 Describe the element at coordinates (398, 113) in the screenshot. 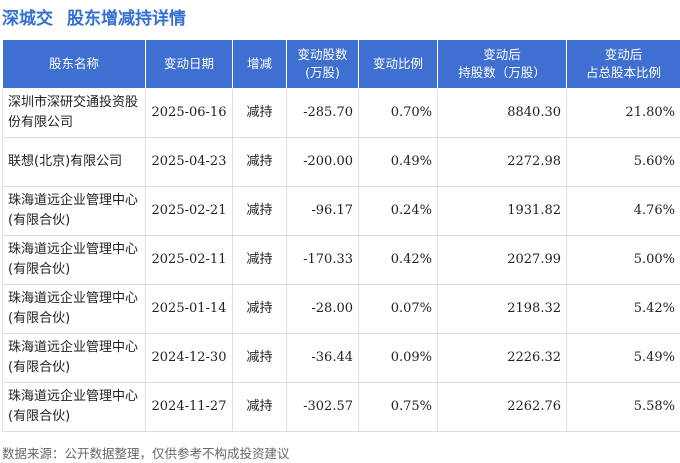

I see `ratio-cell: 0.70%` at that location.